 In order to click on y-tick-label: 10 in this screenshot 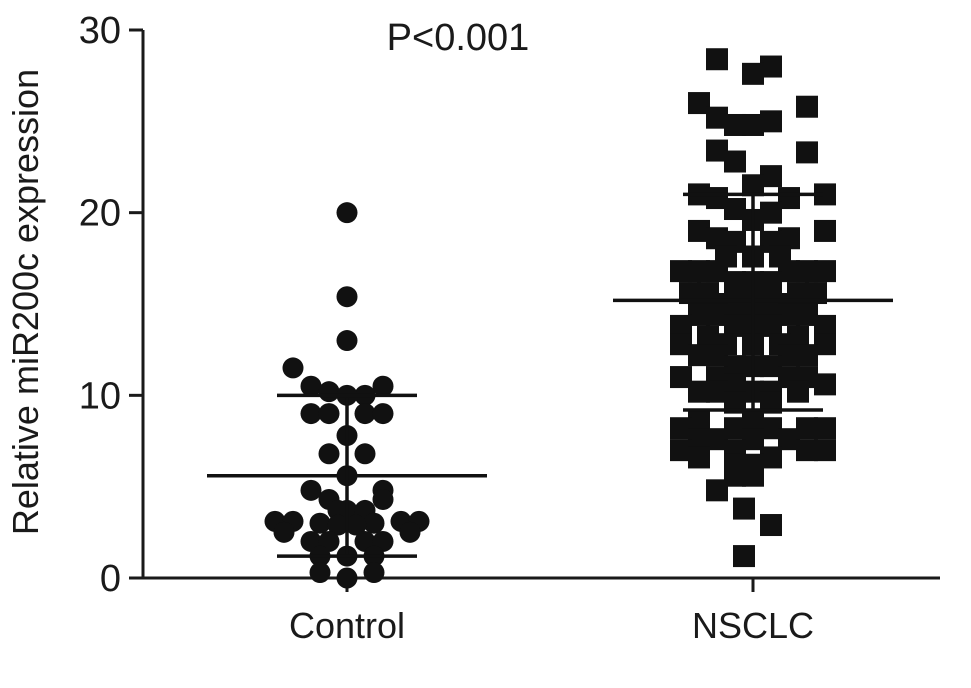, I will do `click(100, 396)`.